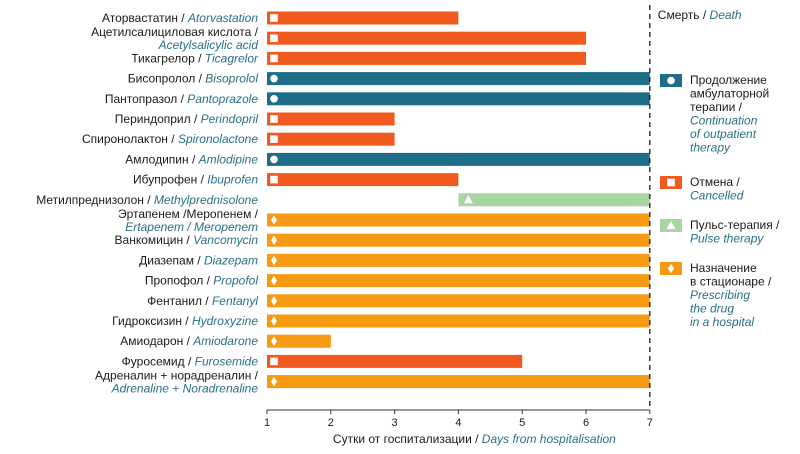 The image size is (800, 454). Describe the element at coordinates (723, 134) in the screenshot. I see `legend-text-en: of outpatient` at that location.